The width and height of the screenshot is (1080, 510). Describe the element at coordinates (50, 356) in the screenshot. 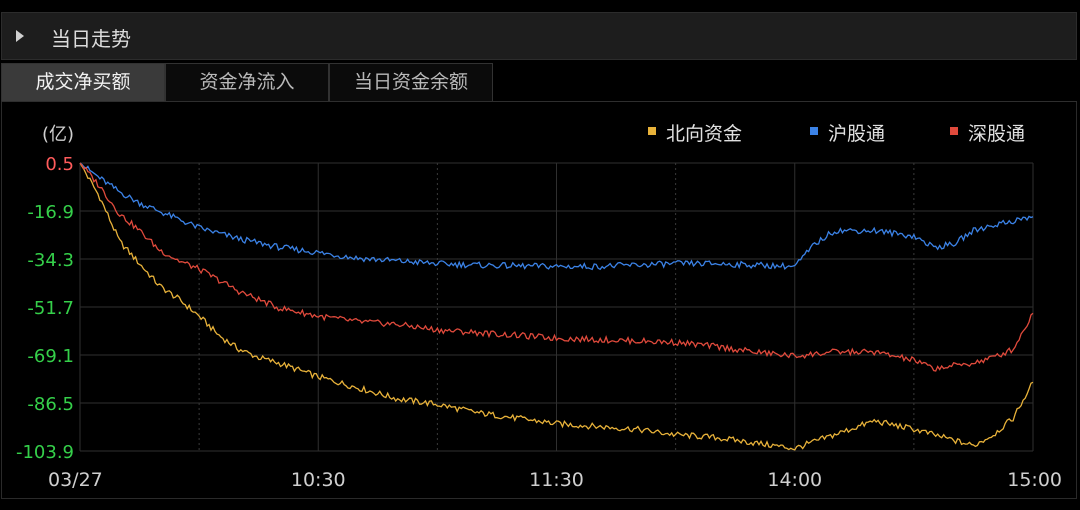

I see `y-tick-label: -69.1` at that location.